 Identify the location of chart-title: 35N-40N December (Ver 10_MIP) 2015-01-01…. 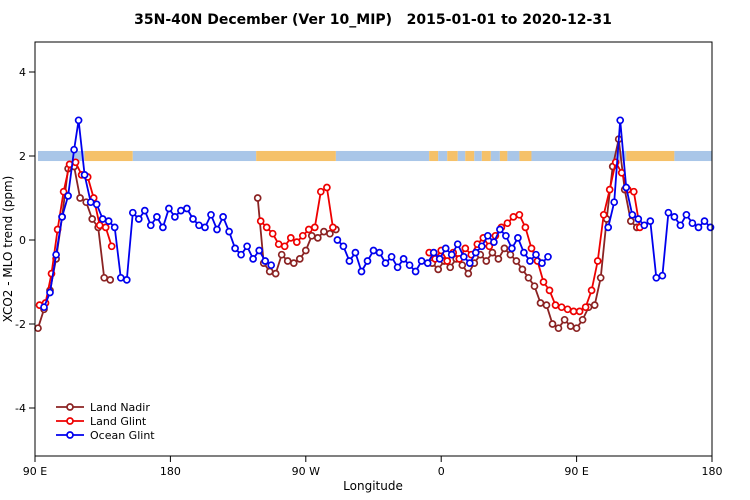
(373, 20).